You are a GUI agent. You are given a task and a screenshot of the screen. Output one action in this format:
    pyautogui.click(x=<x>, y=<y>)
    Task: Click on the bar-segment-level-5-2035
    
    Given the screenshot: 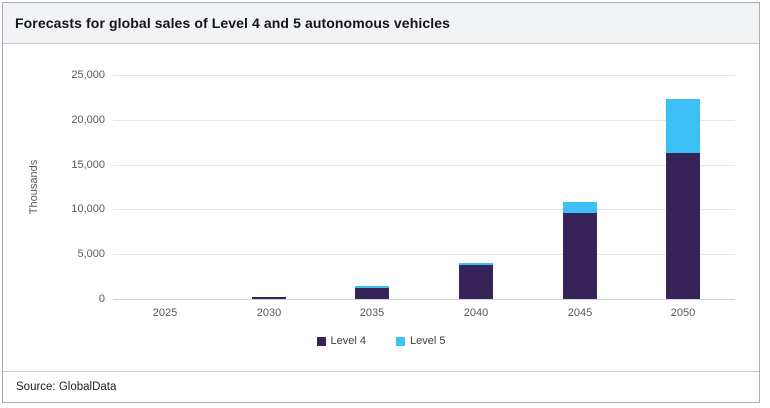 What is the action you would take?
    pyautogui.click(x=372, y=287)
    